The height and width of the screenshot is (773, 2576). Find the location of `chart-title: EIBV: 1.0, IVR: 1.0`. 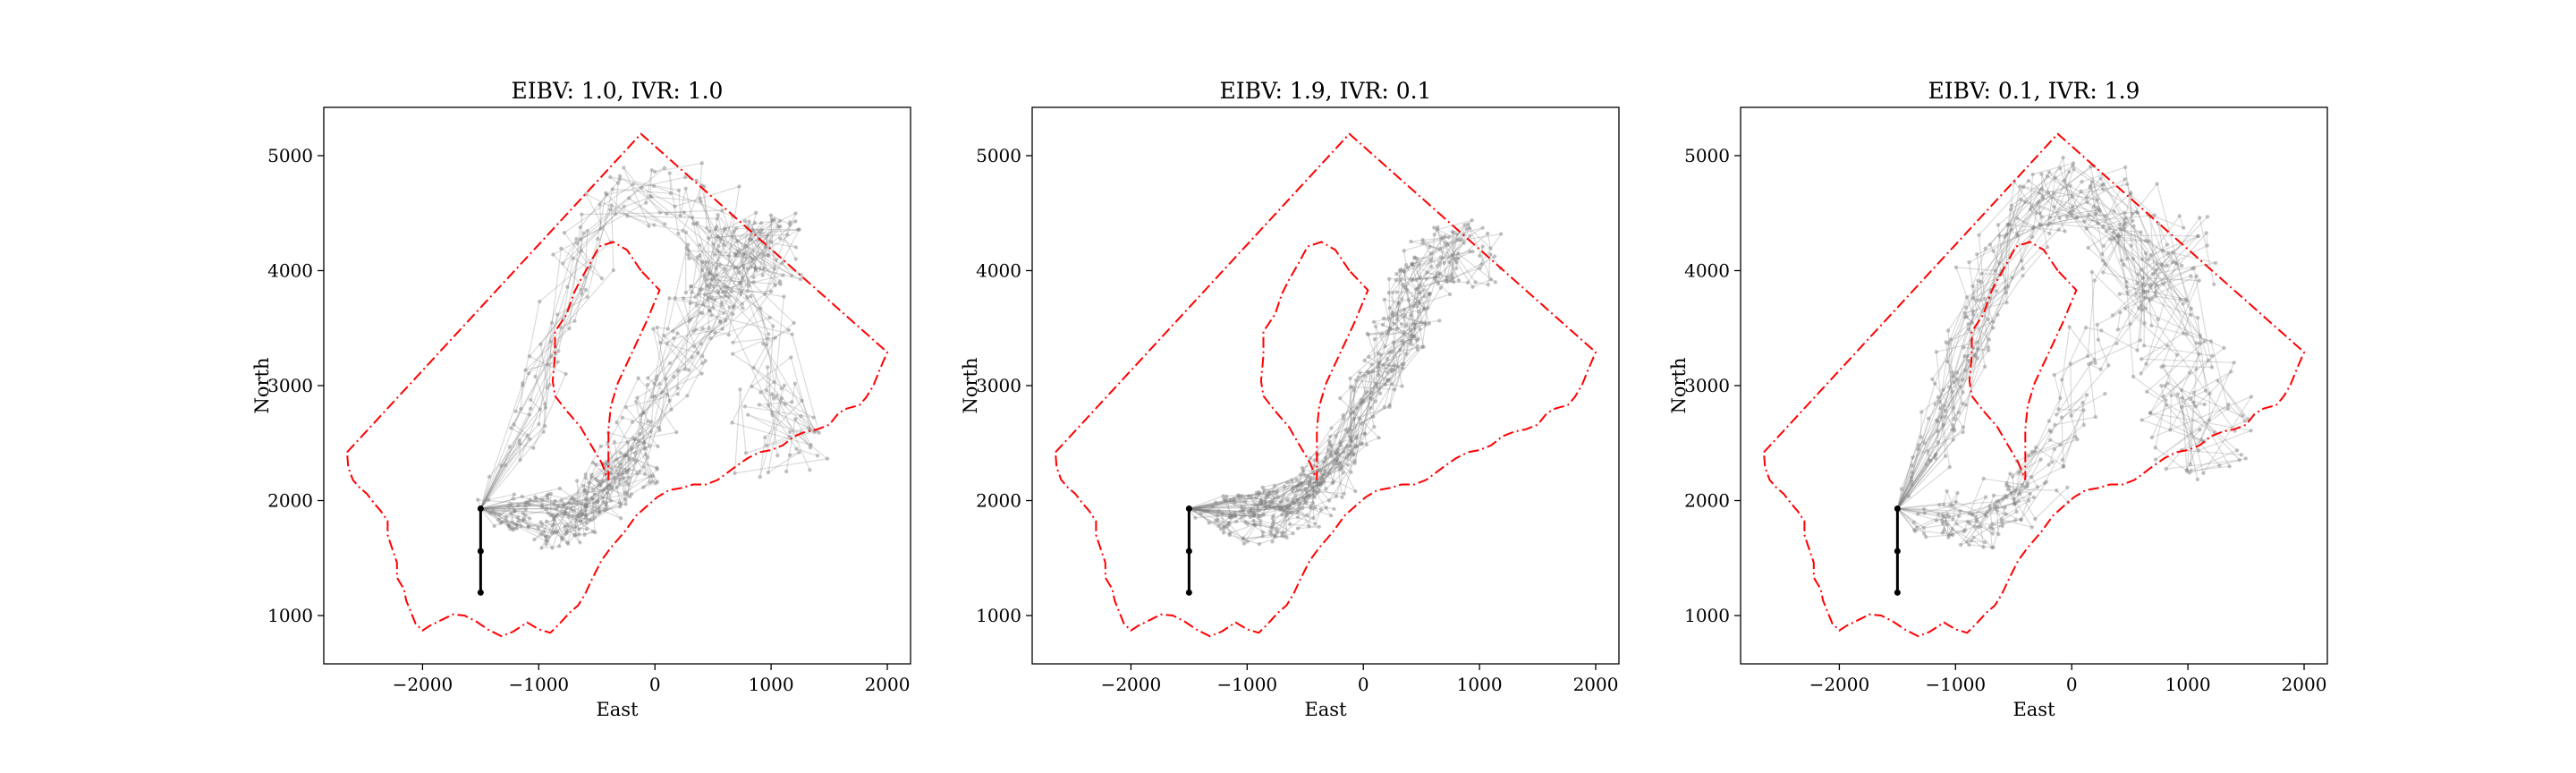

chart-title: EIBV: 1.0, IVR: 1.0 is located at coordinates (618, 91).